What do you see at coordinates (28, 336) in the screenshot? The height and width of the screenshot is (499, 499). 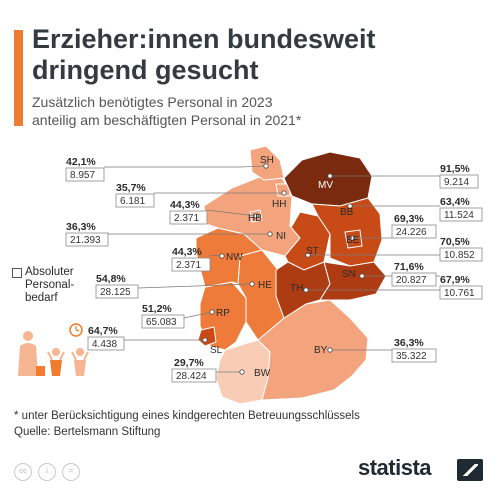 I see `teacher-head-icon` at bounding box center [28, 336].